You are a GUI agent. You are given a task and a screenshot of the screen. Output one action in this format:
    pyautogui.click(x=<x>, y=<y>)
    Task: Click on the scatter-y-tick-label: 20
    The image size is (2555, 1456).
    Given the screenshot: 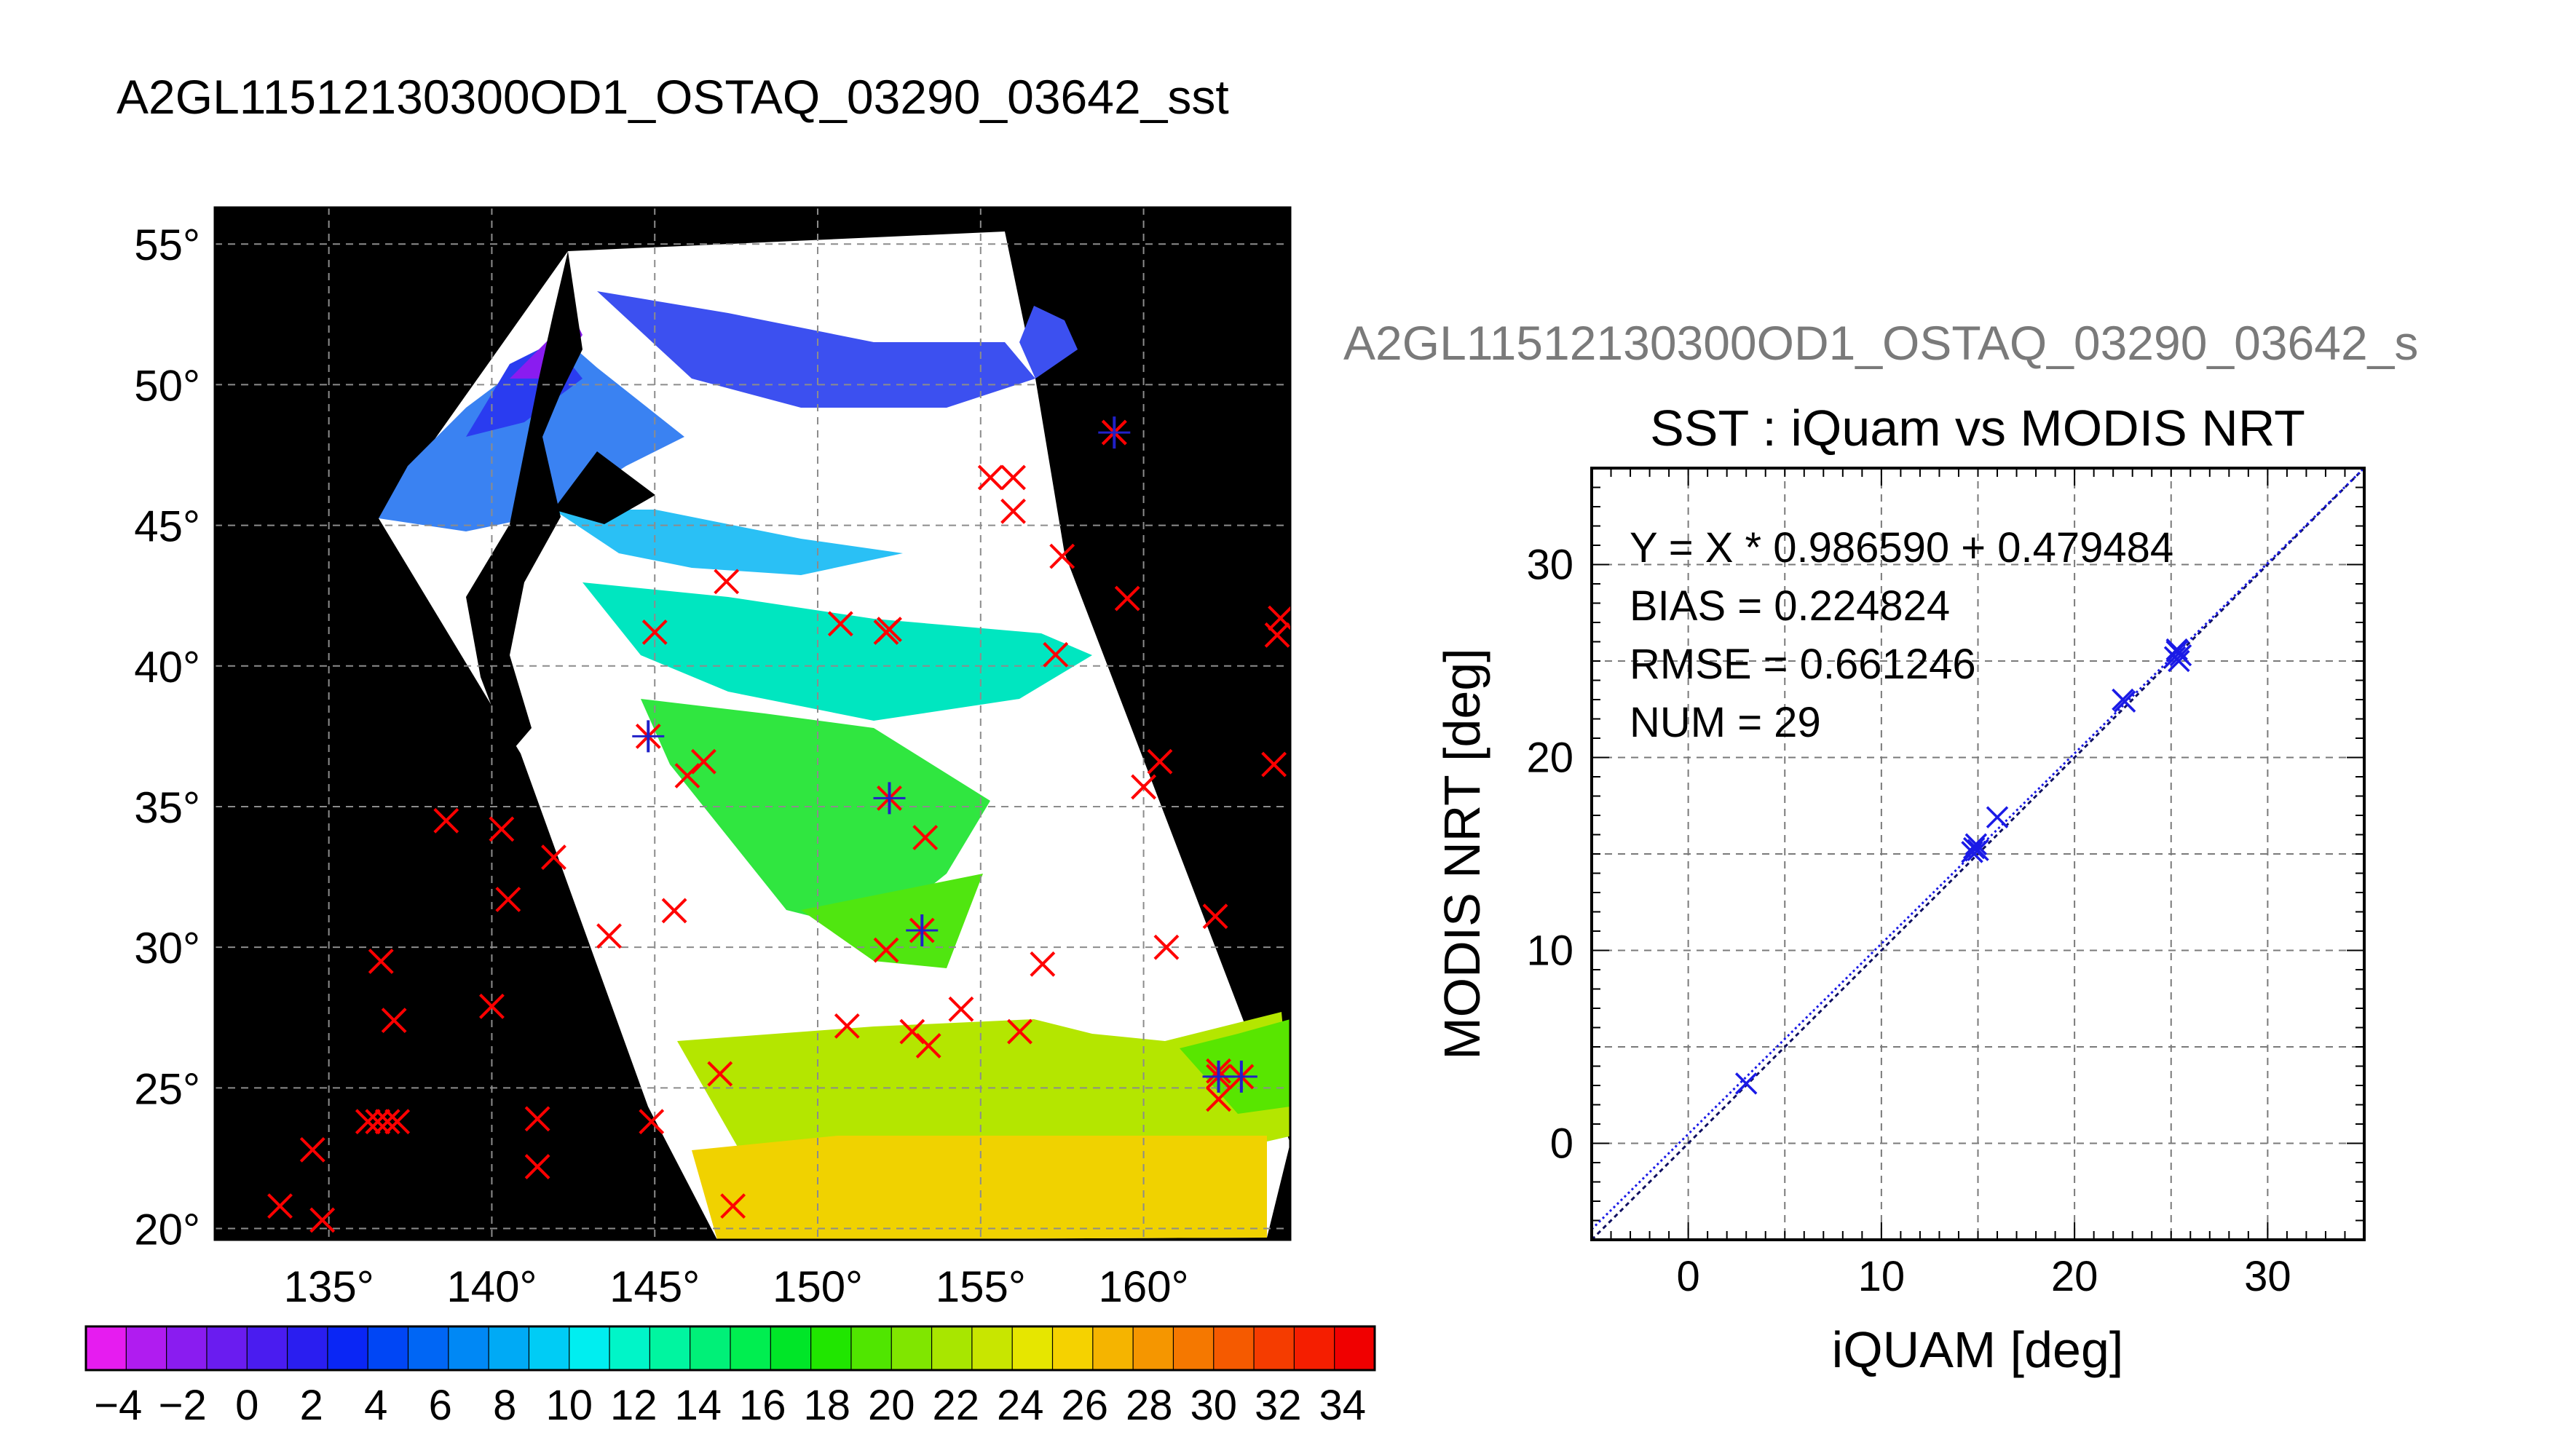 What is the action you would take?
    pyautogui.click(x=1549, y=758)
    